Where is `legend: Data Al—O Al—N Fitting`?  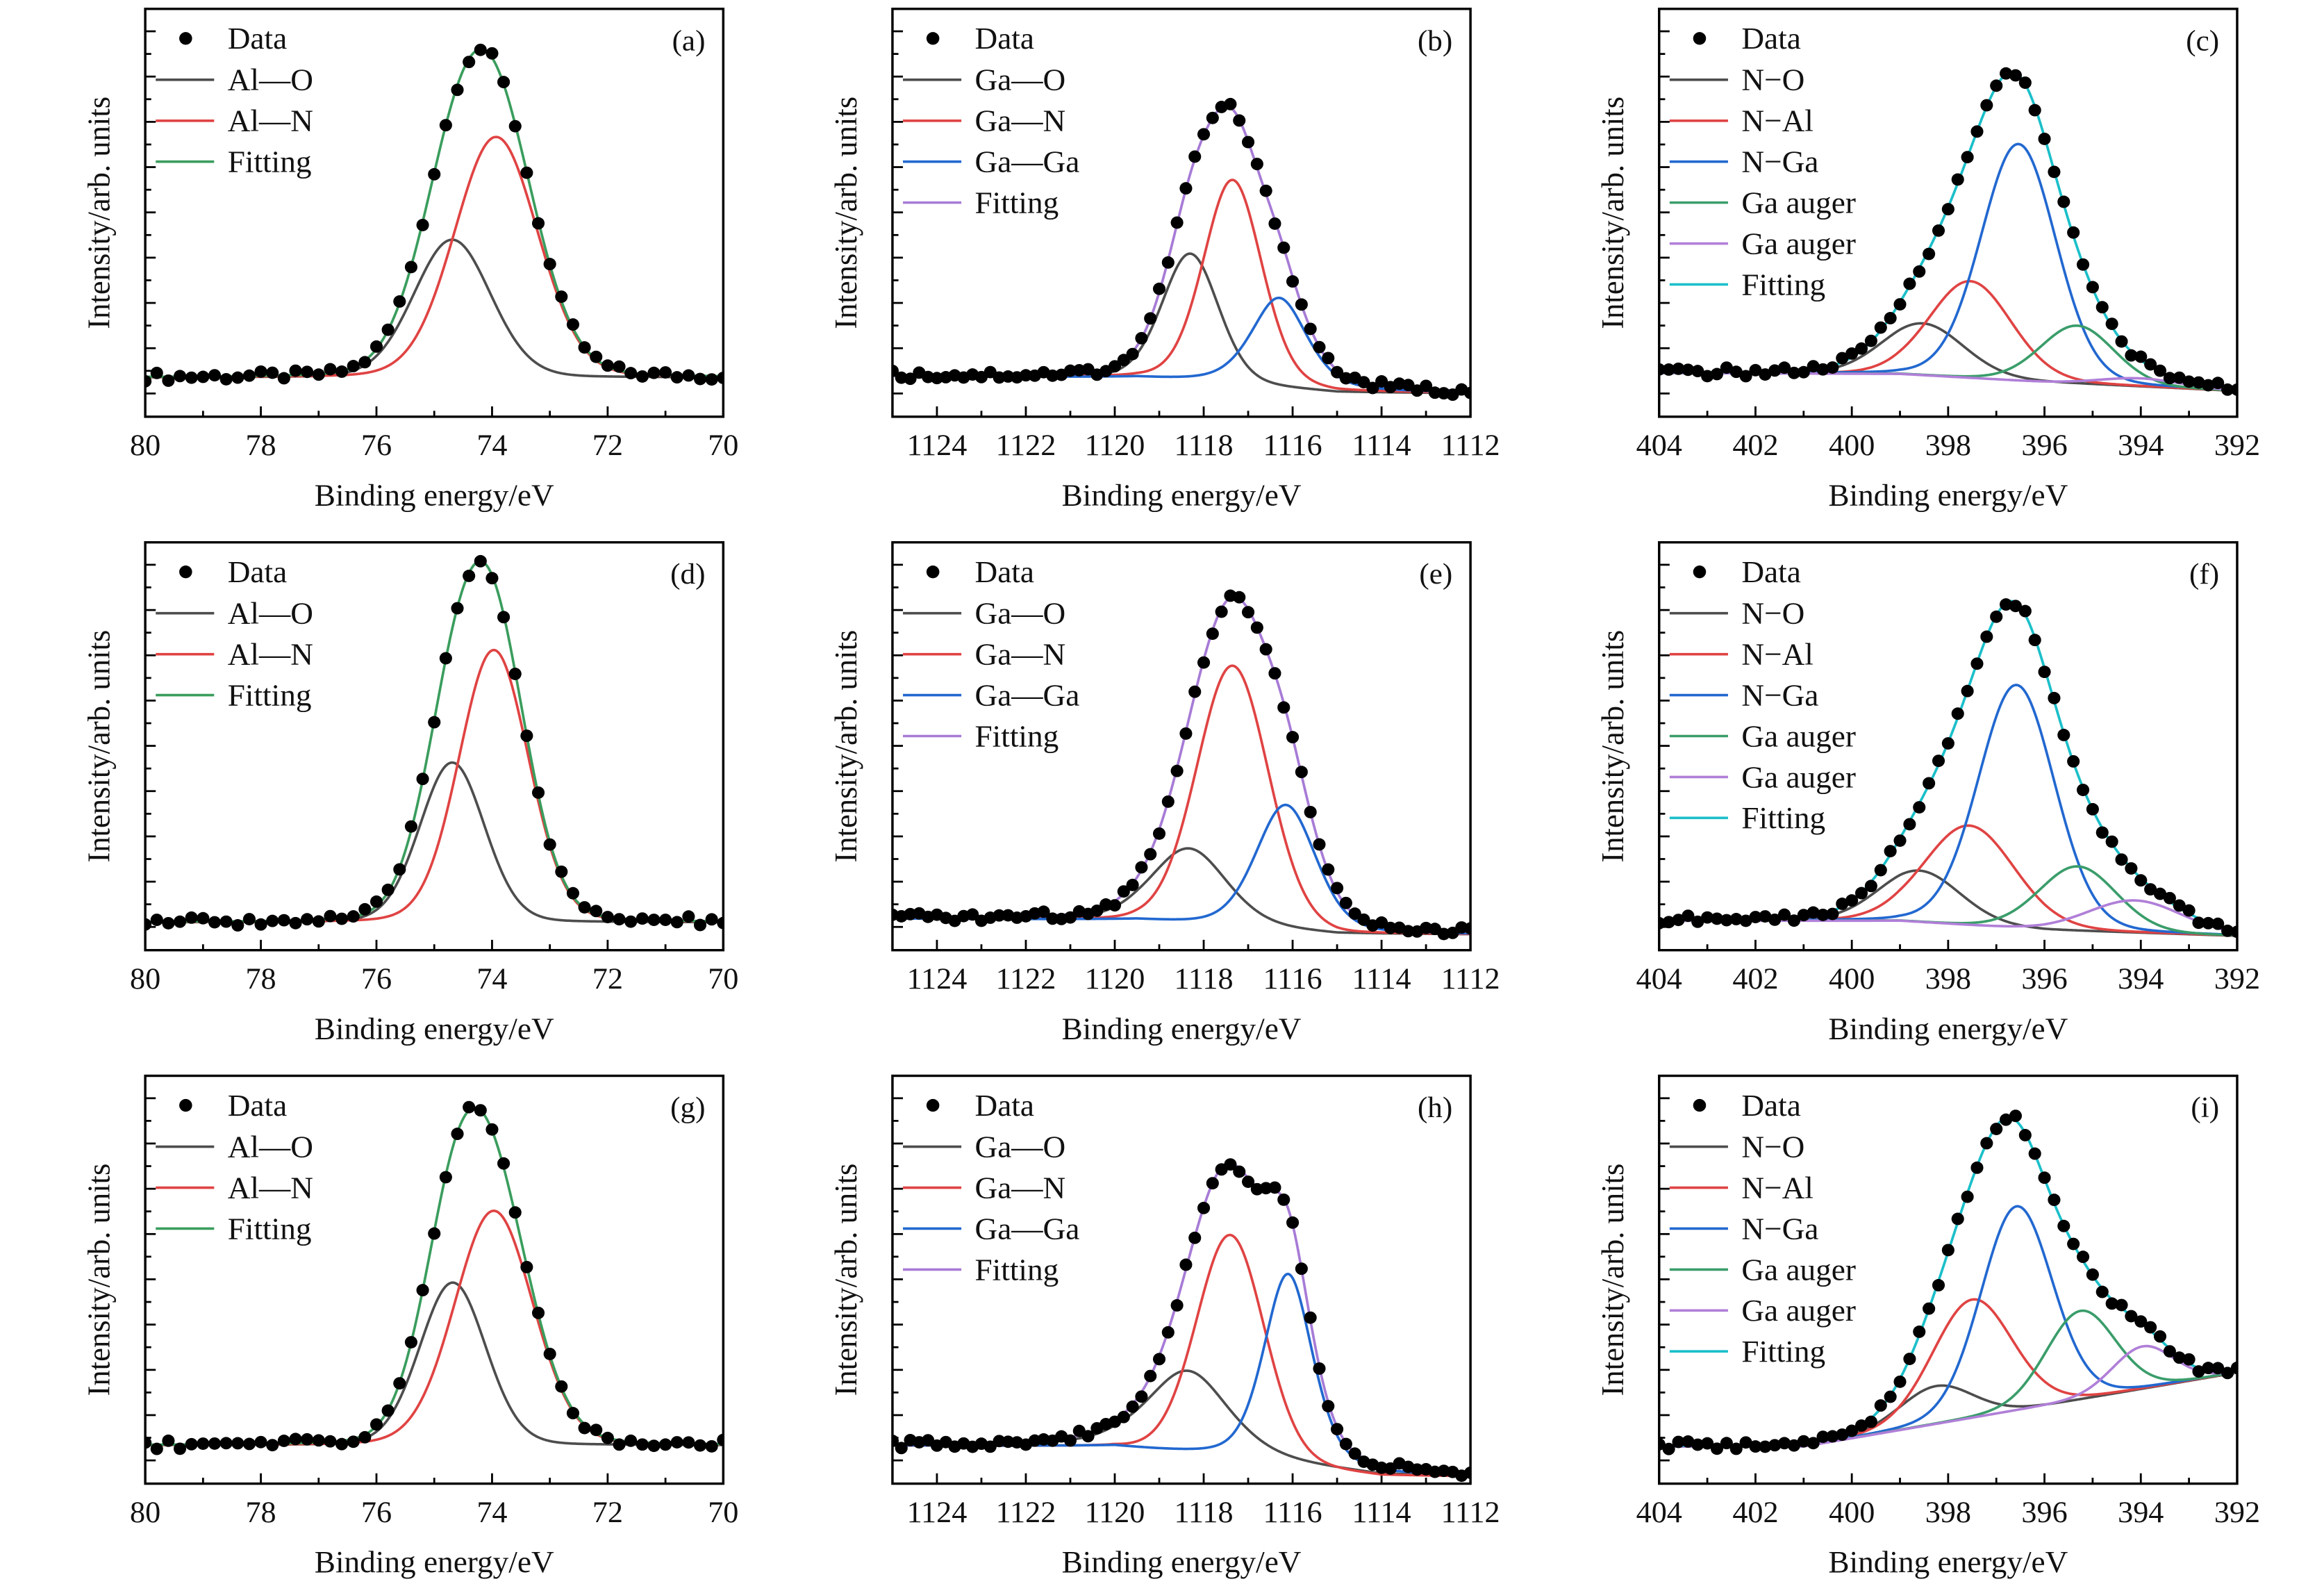 legend: Data Al—O Al—N Fitting is located at coordinates (234, 100).